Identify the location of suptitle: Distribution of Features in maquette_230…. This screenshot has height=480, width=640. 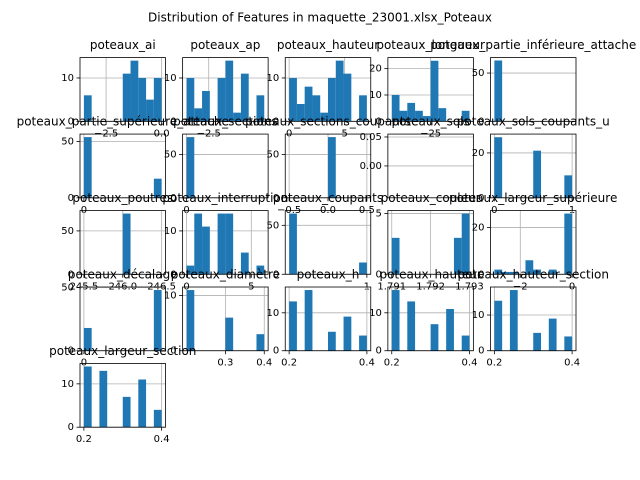
(320, 18).